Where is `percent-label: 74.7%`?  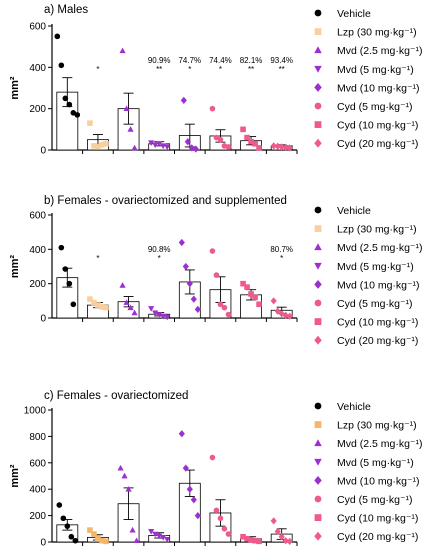
percent-label: 74.7% is located at coordinates (189, 60).